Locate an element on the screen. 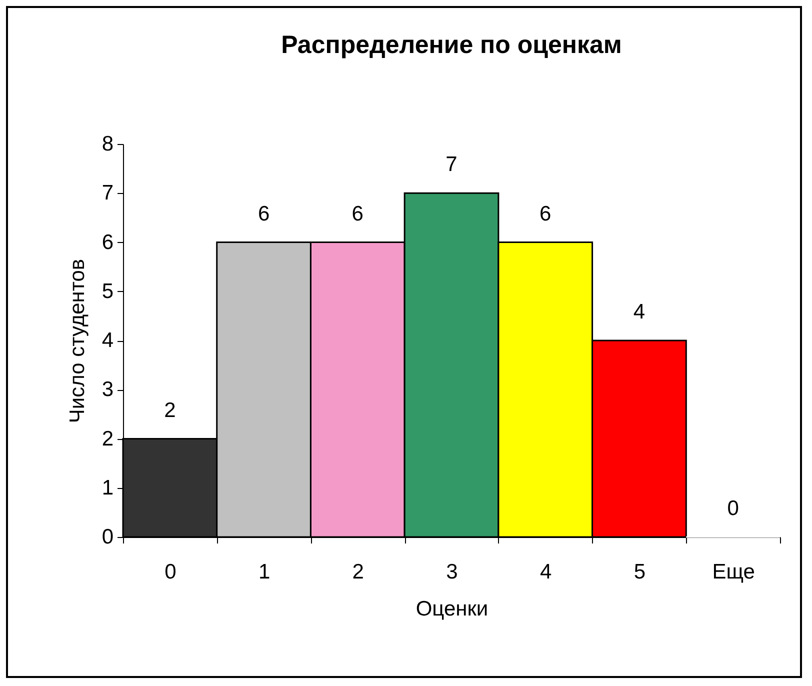 The width and height of the screenshot is (812, 686). y-axis-title: Число студентов is located at coordinates (77, 341).